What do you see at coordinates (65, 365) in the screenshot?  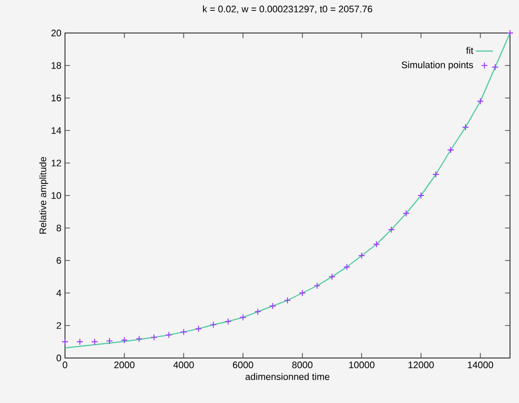 I see `x-tick-label: 0` at bounding box center [65, 365].